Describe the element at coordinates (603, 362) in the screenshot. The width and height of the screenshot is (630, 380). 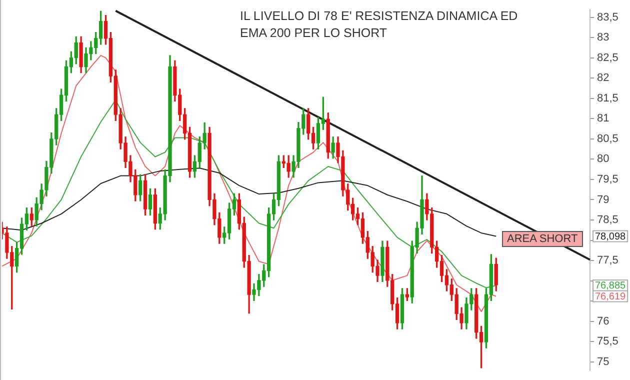
I see `y-tick-label: 75` at that location.